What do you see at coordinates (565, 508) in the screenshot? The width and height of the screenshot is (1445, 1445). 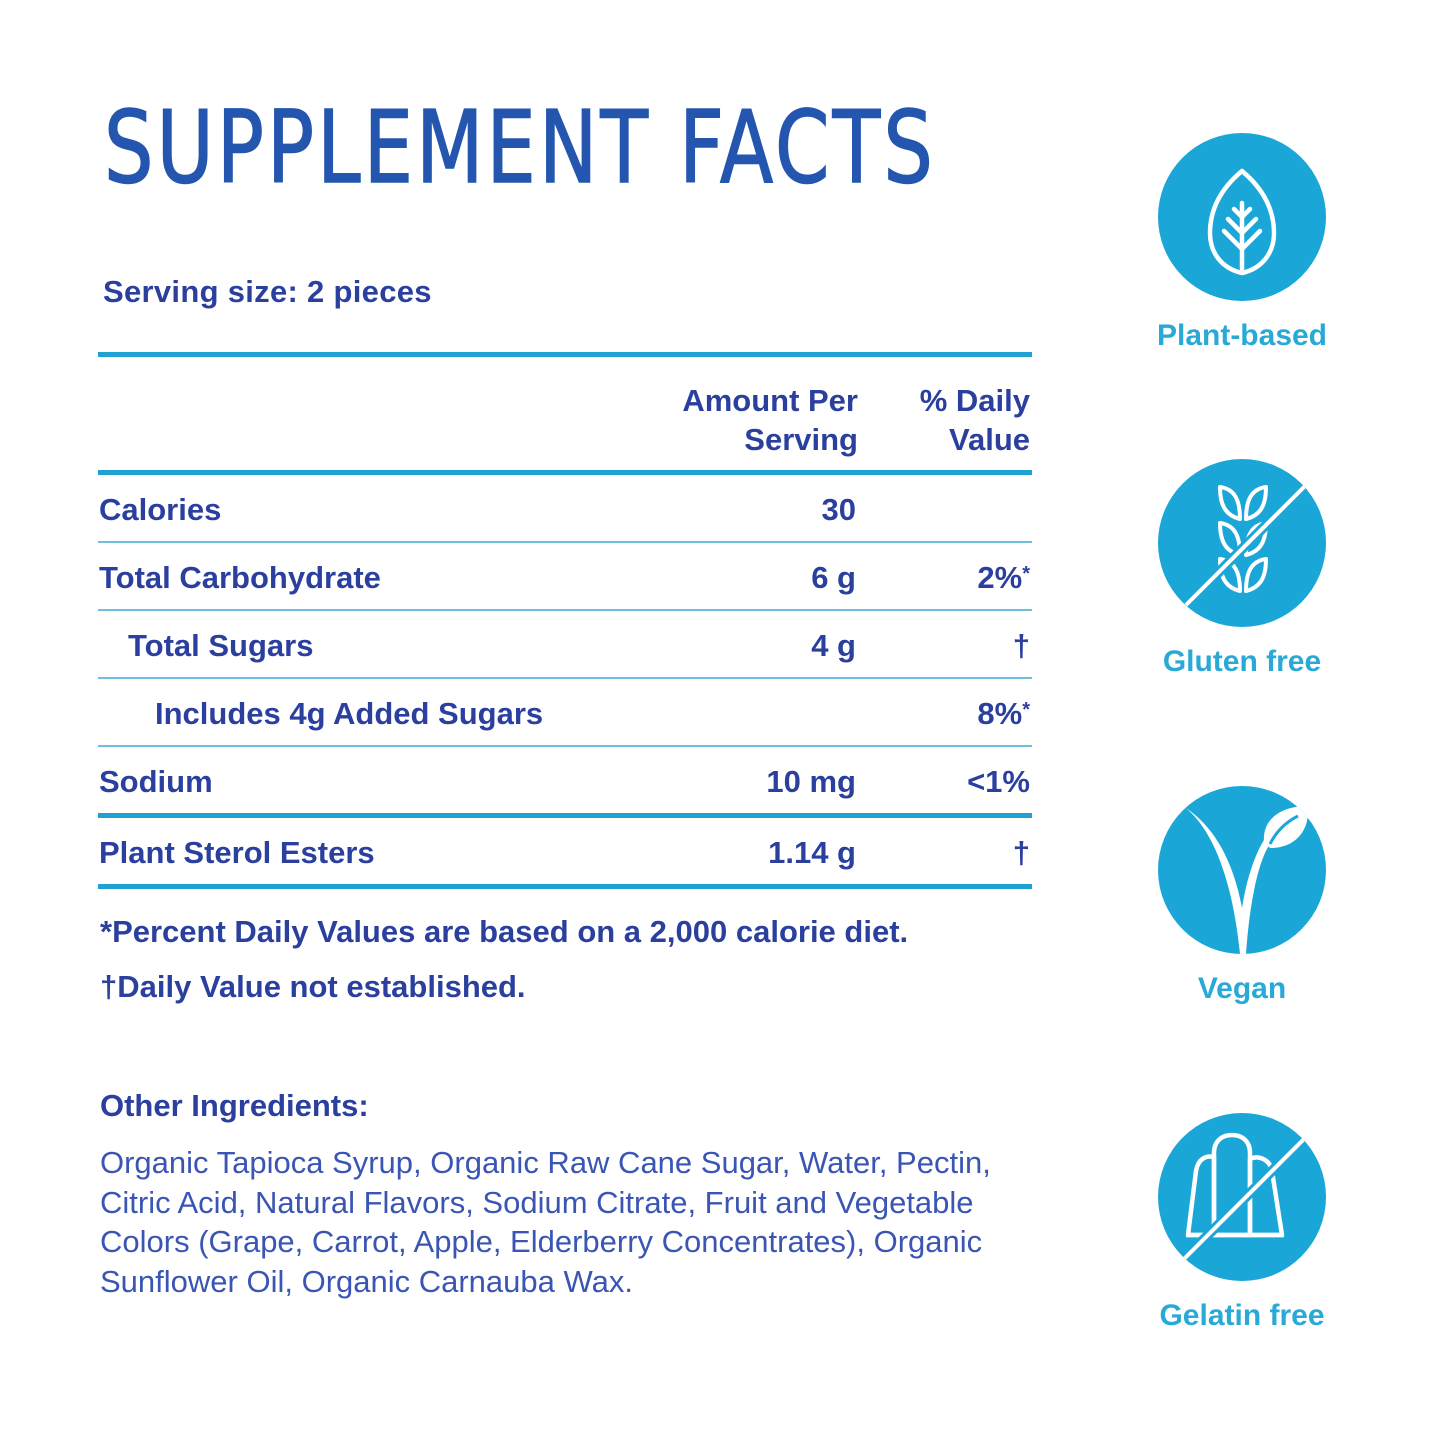 I see `table-row-calories: Calories 30` at bounding box center [565, 508].